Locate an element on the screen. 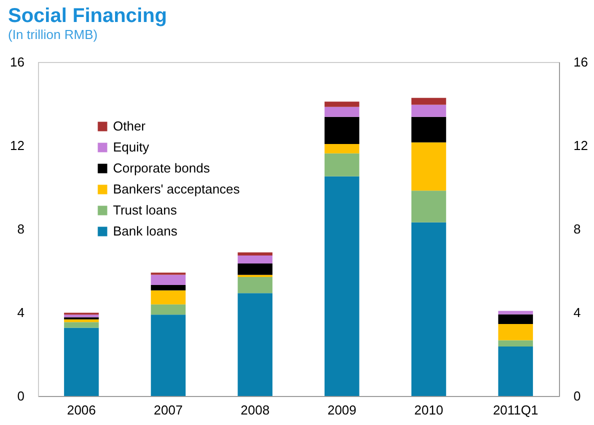 This screenshot has height=425, width=594. legend-label: Trust loans is located at coordinates (145, 210).